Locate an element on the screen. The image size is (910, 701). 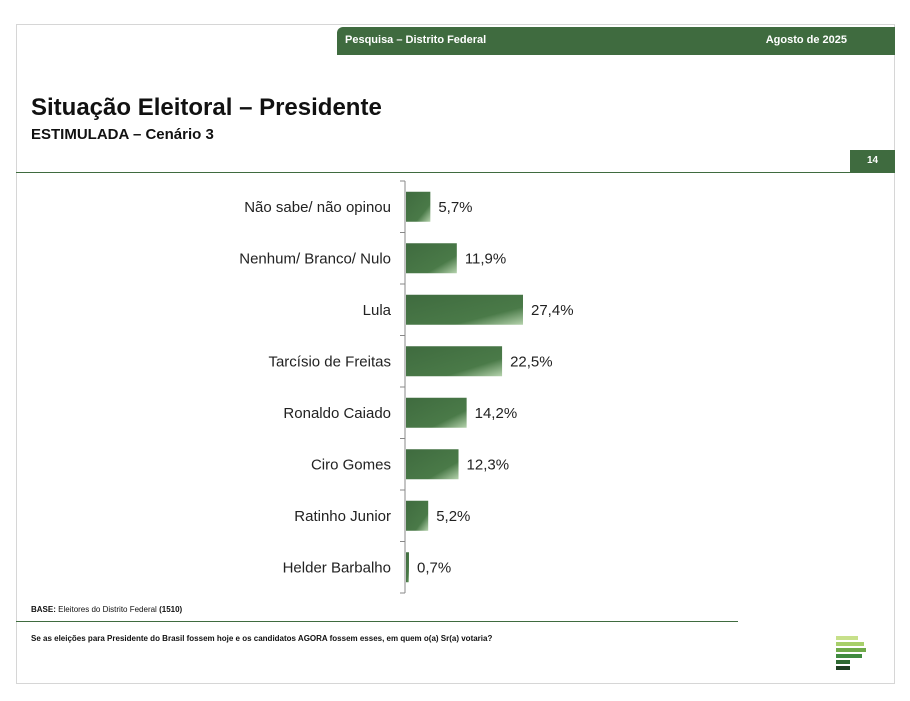
value-label: 27,4% is located at coordinates (552, 310).